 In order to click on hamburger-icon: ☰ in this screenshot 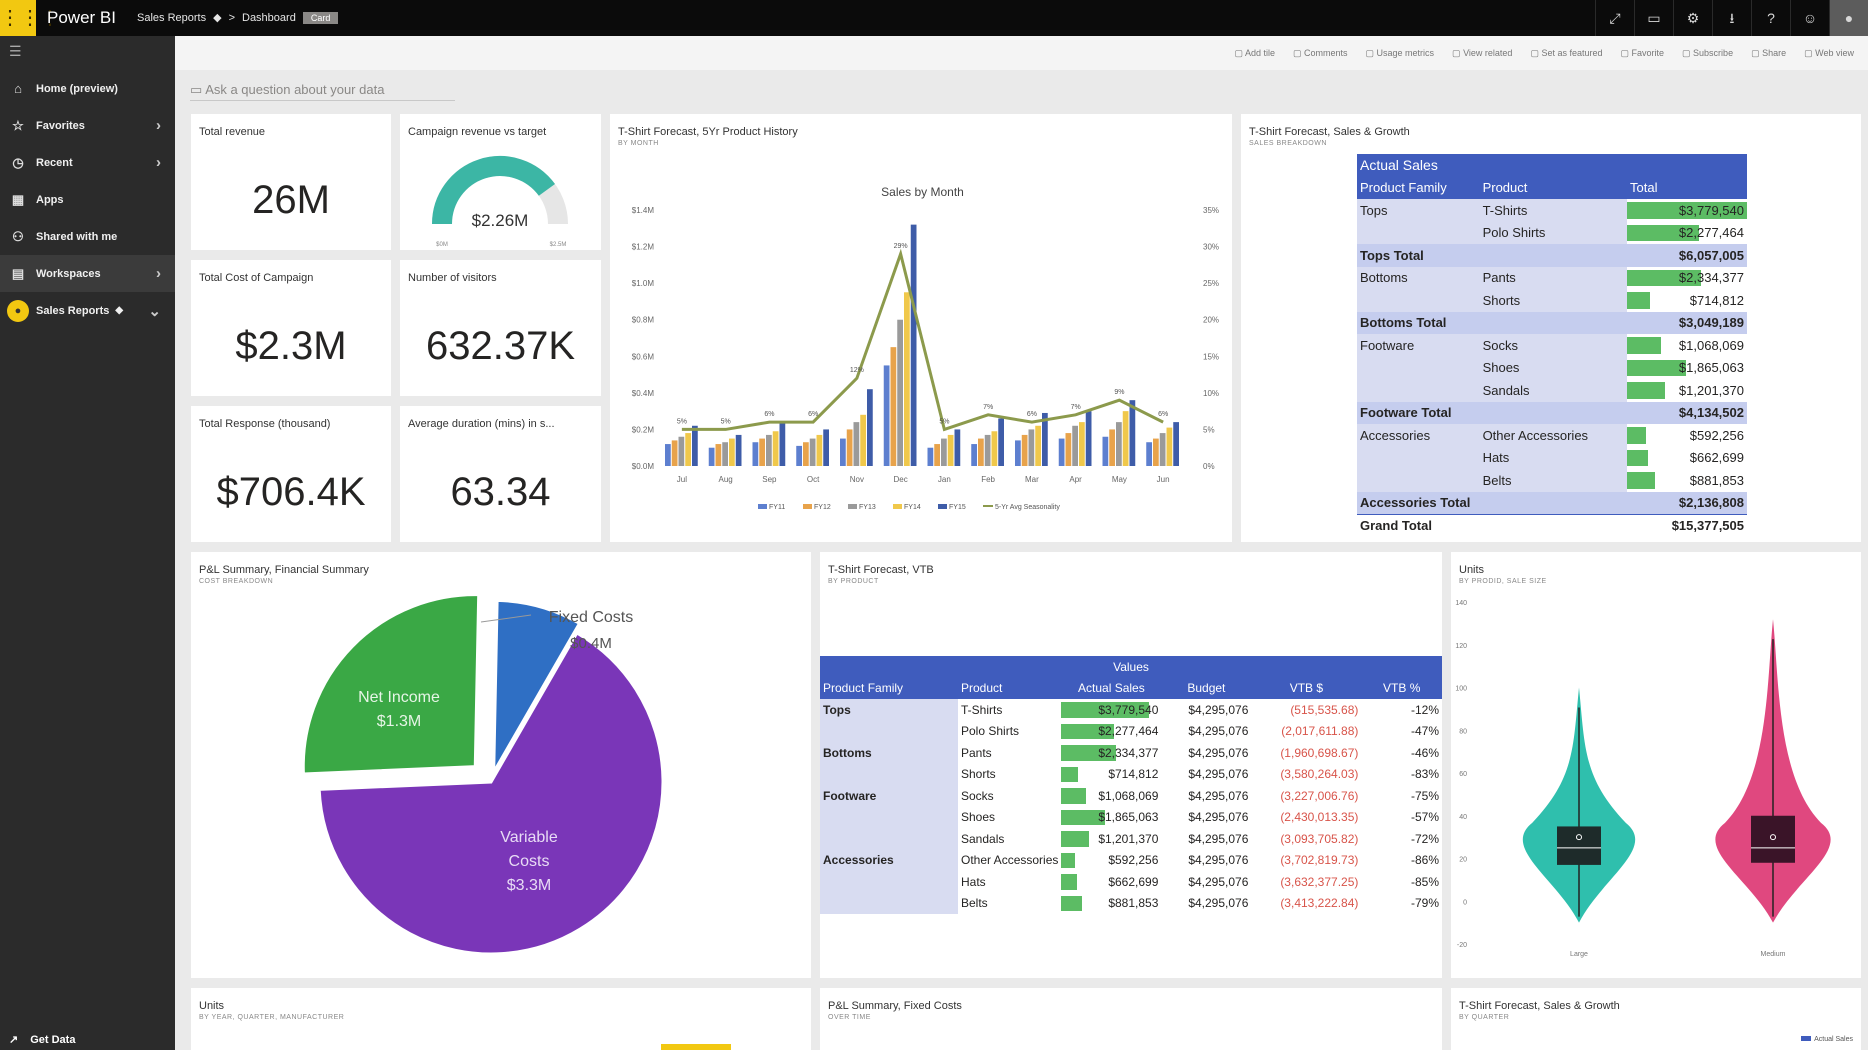, I will do `click(15, 51)`.